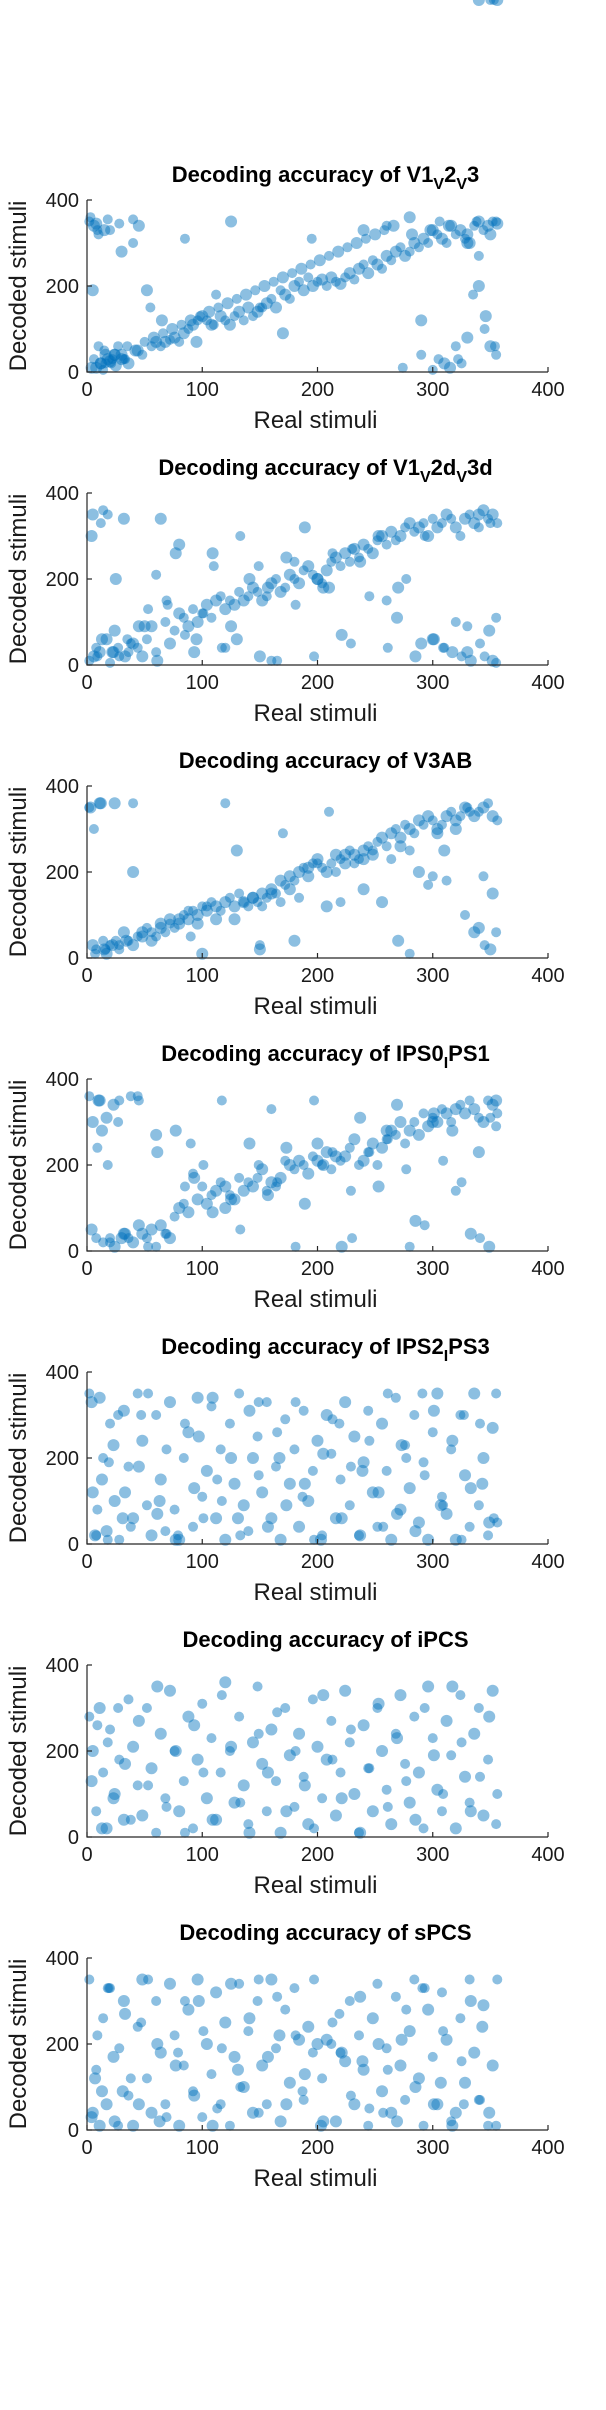 This screenshot has width=606, height=2410. What do you see at coordinates (73, 1838) in the screenshot?
I see `y-tick-label: 0` at bounding box center [73, 1838].